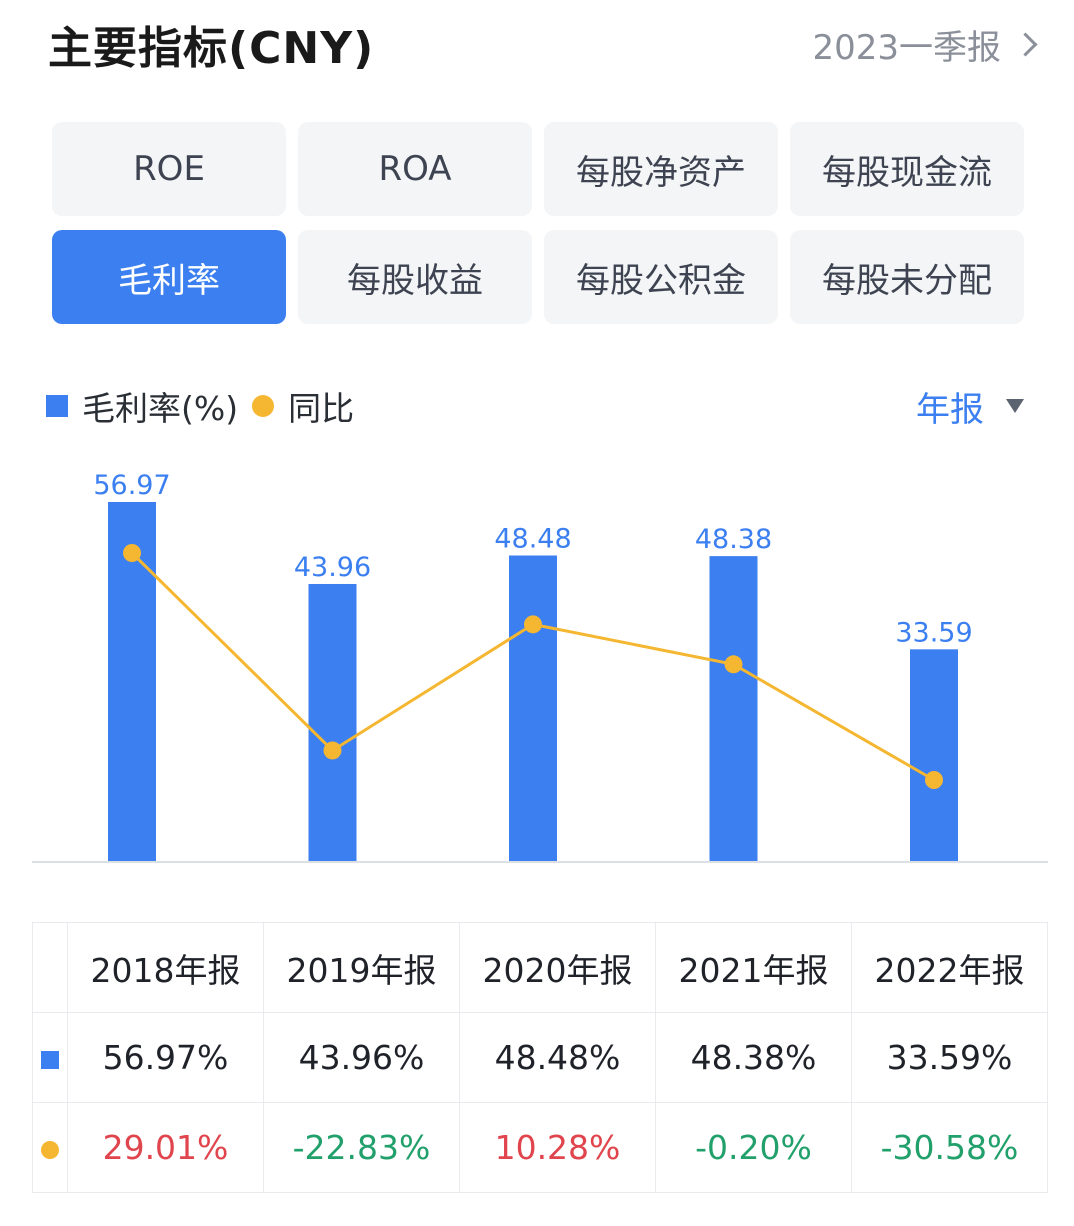 The height and width of the screenshot is (1226, 1074). I want to click on tab-roe: ROE, so click(169, 169).